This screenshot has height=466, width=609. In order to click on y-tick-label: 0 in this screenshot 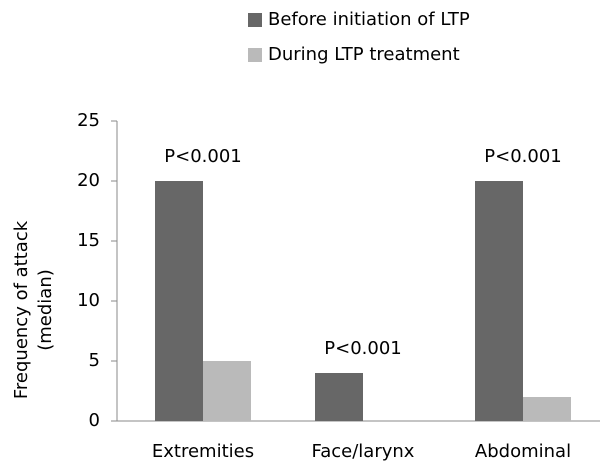, I will do `click(94, 420)`.